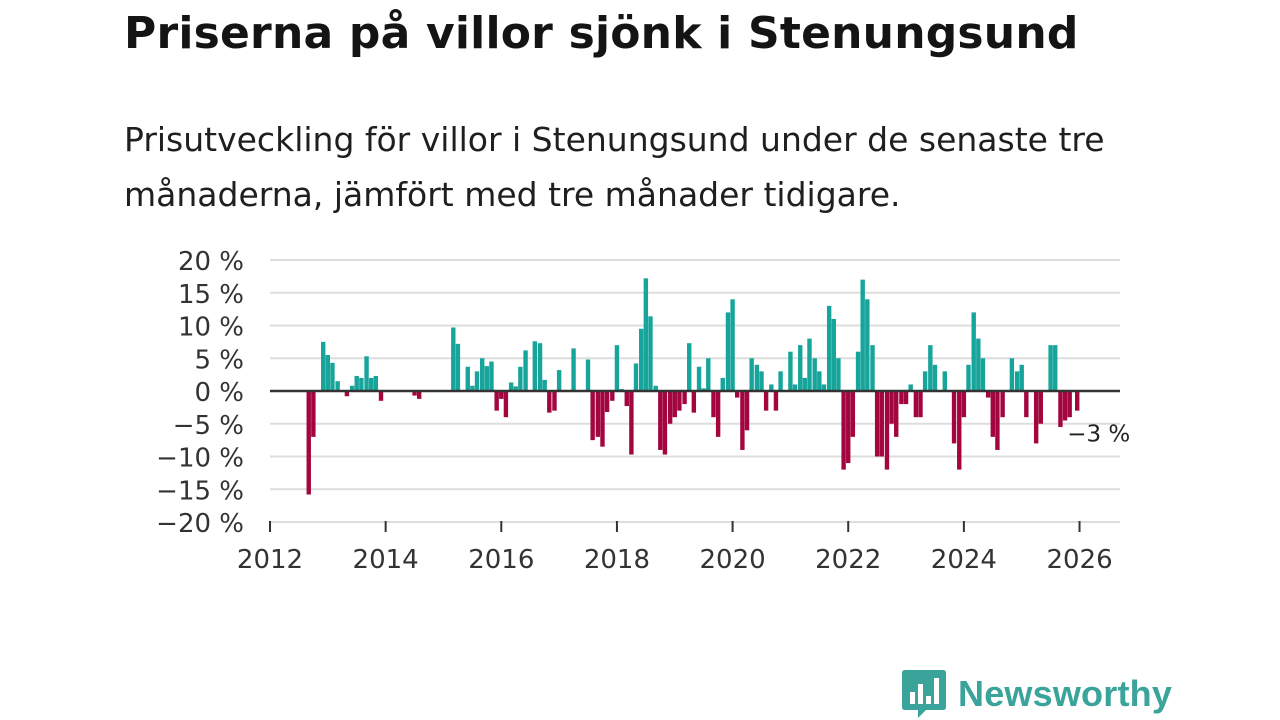 This screenshot has height=720, width=1280. What do you see at coordinates (211, 328) in the screenshot?
I see `y-tick-label: 10 %` at bounding box center [211, 328].